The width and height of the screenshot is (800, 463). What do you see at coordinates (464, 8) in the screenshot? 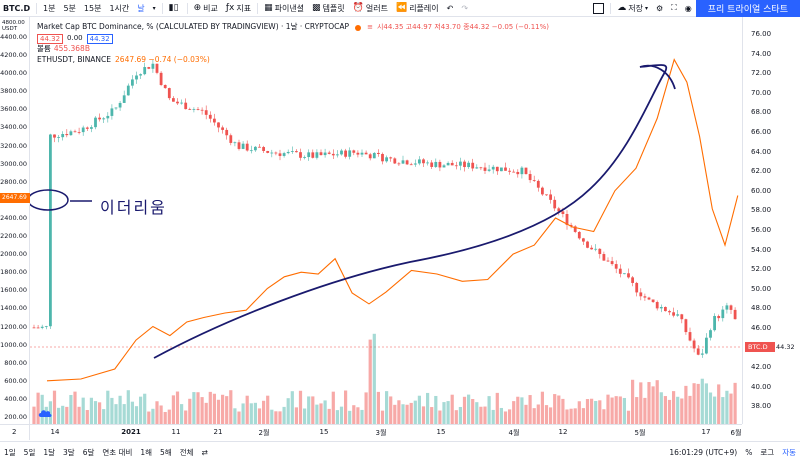
I see `redo-button: ↷` at bounding box center [464, 8].